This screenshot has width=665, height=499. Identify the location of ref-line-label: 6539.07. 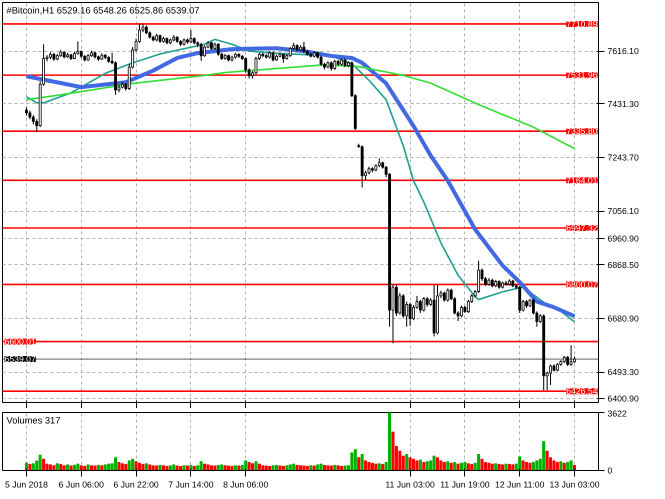
(20, 359).